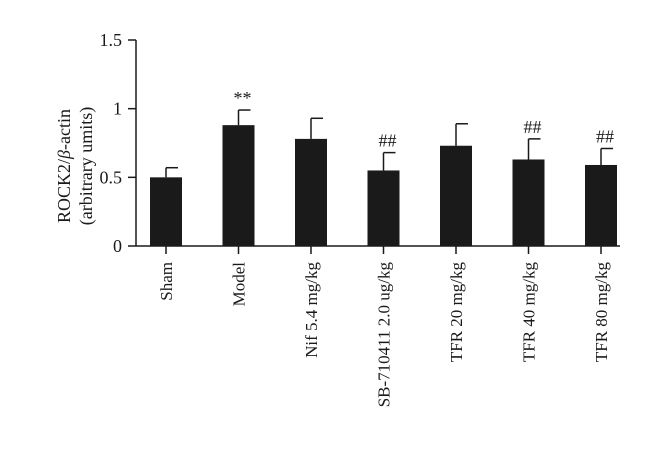 Image resolution: width=660 pixels, height=470 pixels. What do you see at coordinates (529, 312) in the screenshot?
I see `x-tick-label: TFR 40 mg/kg` at bounding box center [529, 312].